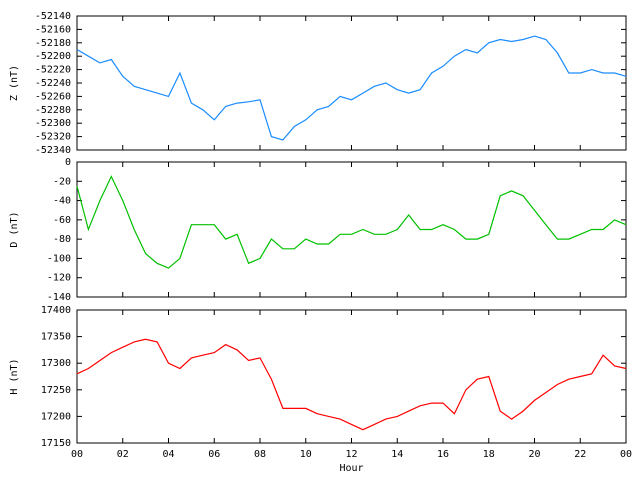 The width and height of the screenshot is (640, 480). Describe the element at coordinates (53, 16) in the screenshot. I see `y-tick-label: -52140` at that location.